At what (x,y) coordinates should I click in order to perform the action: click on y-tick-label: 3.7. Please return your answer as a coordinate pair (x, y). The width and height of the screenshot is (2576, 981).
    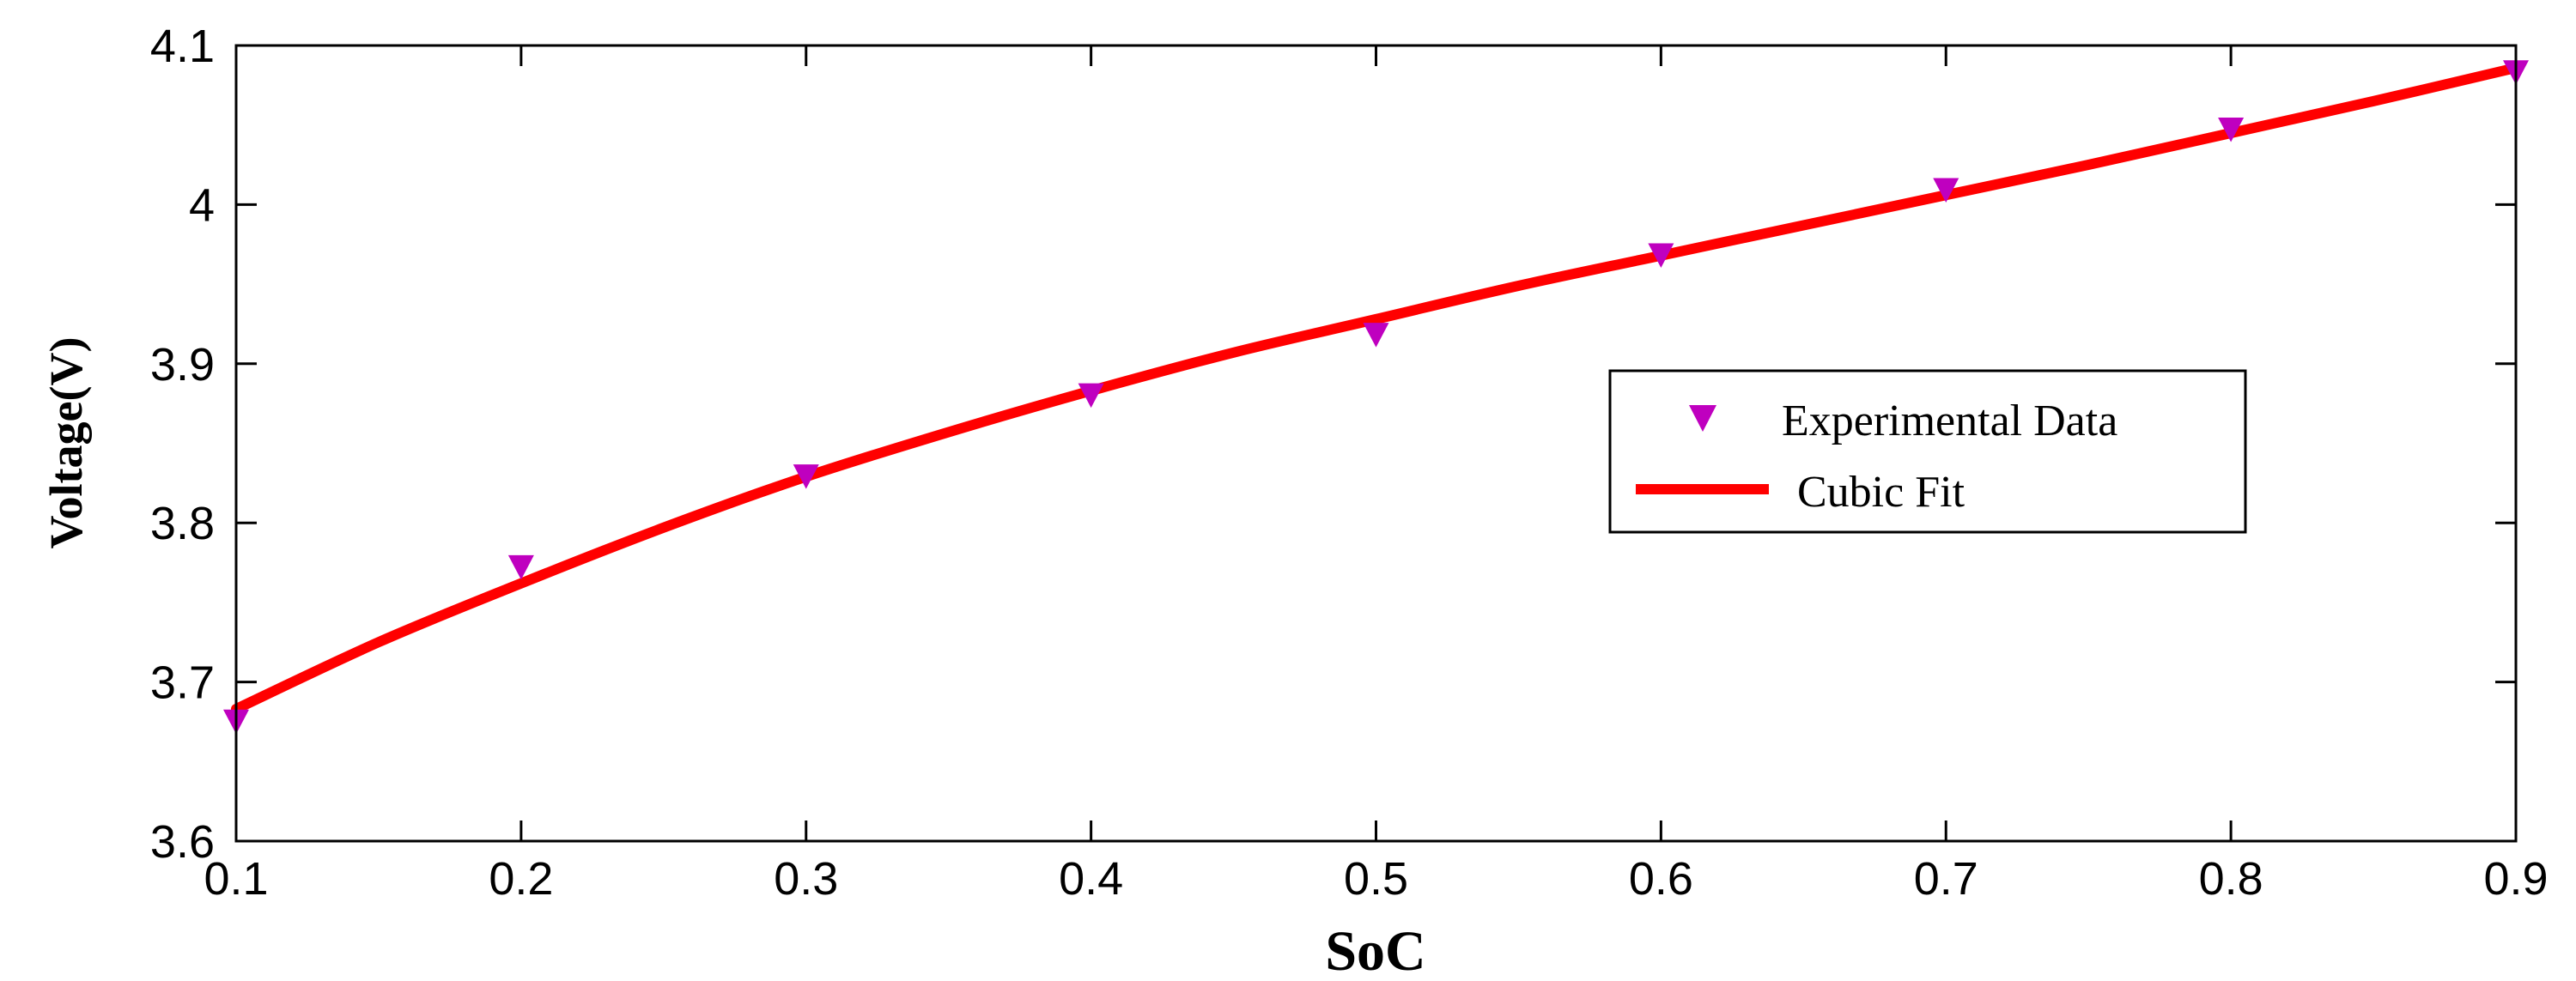
    Looking at the image, I should click on (182, 683).